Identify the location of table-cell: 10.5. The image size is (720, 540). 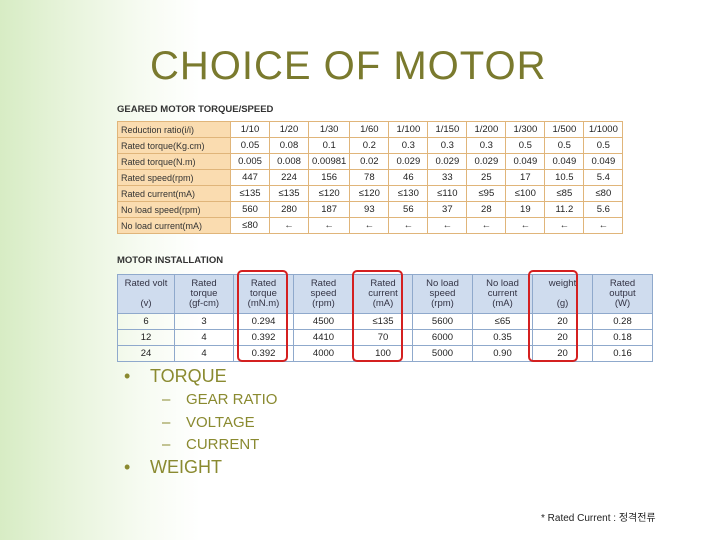
(564, 177).